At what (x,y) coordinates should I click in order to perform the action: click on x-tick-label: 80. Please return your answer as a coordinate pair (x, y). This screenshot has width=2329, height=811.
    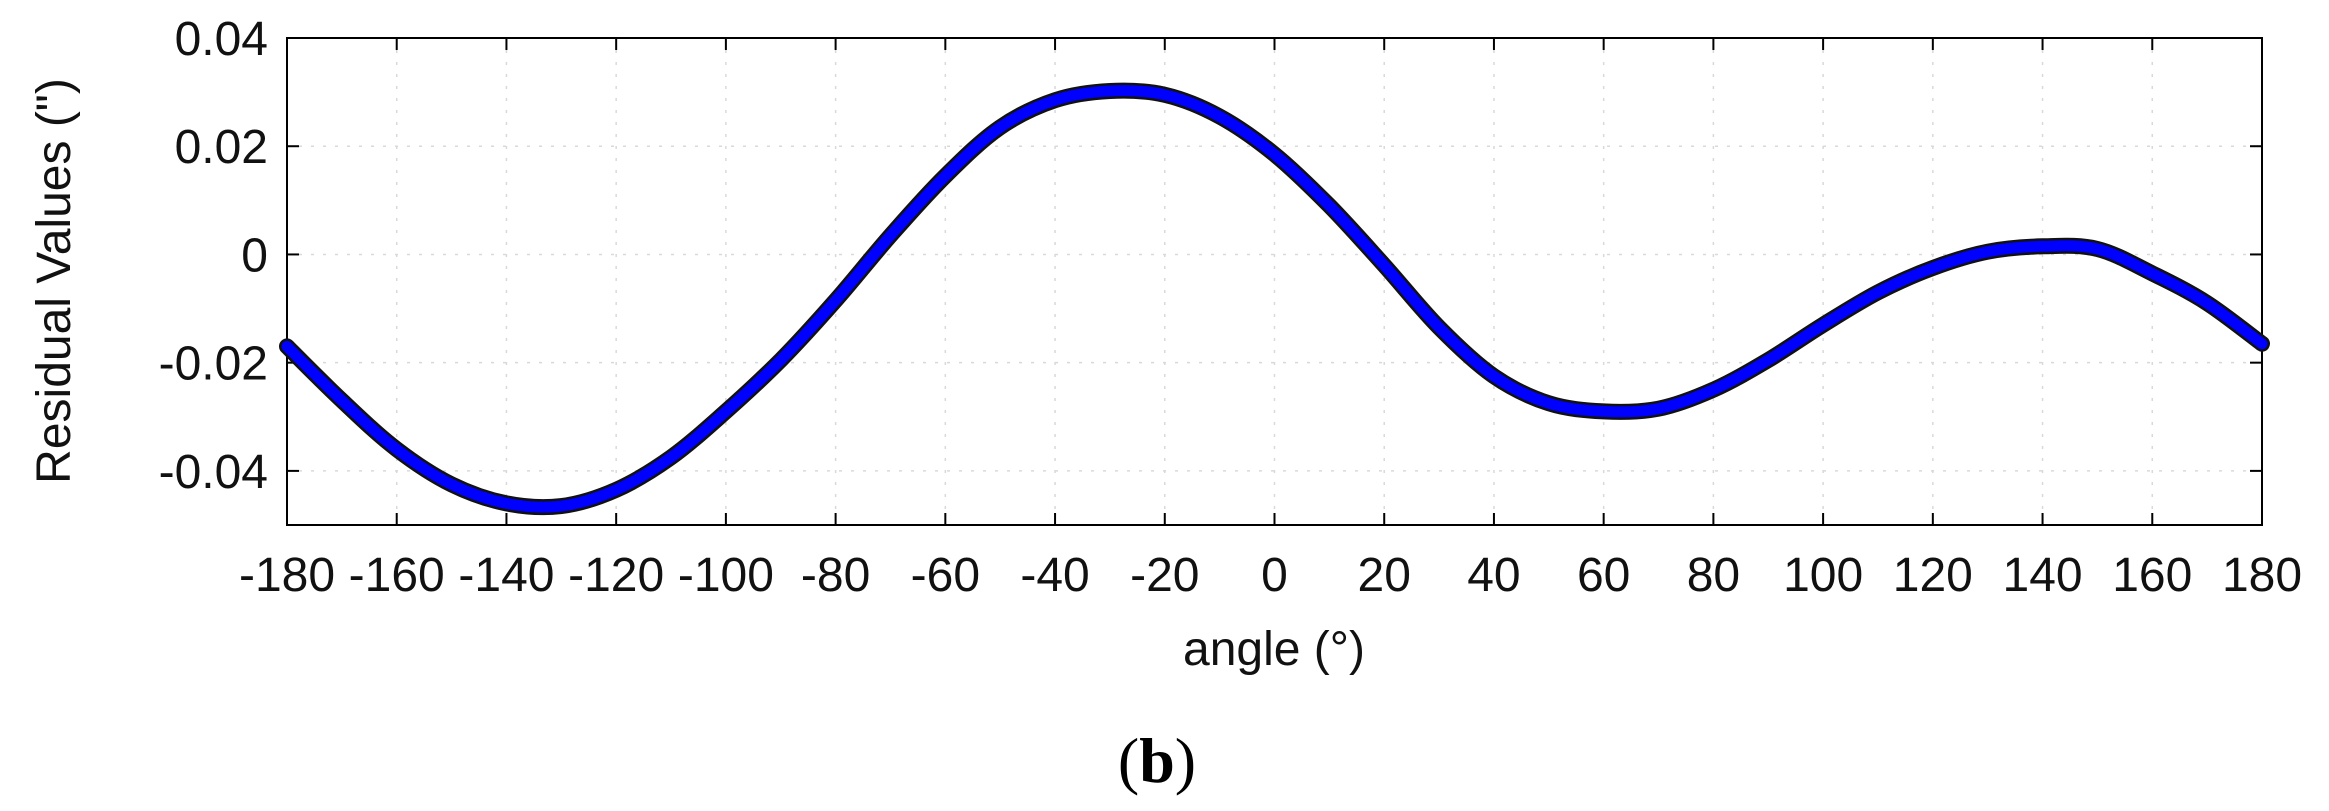
    Looking at the image, I should click on (1713, 575).